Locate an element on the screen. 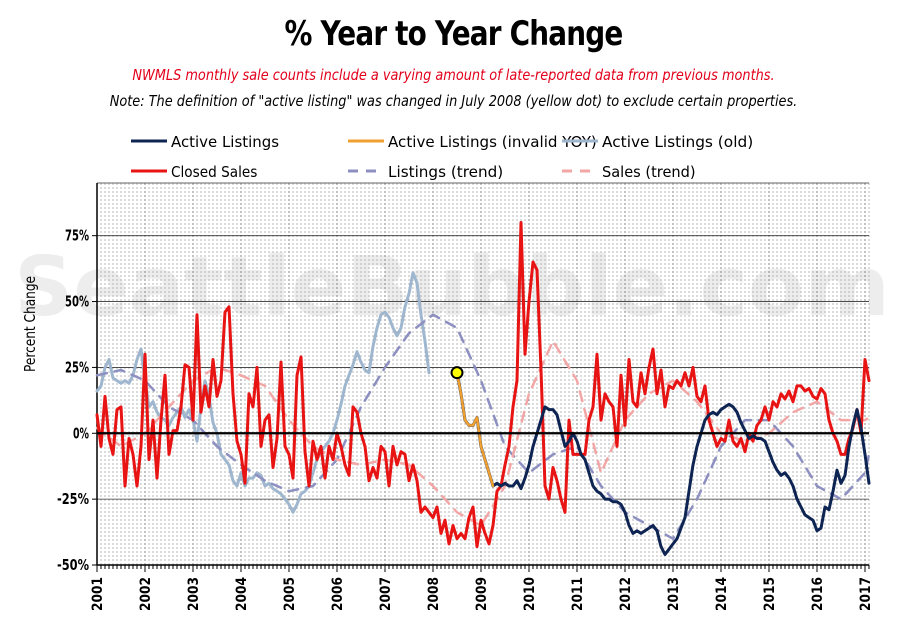  x-tick-label: 2012 is located at coordinates (626, 594).